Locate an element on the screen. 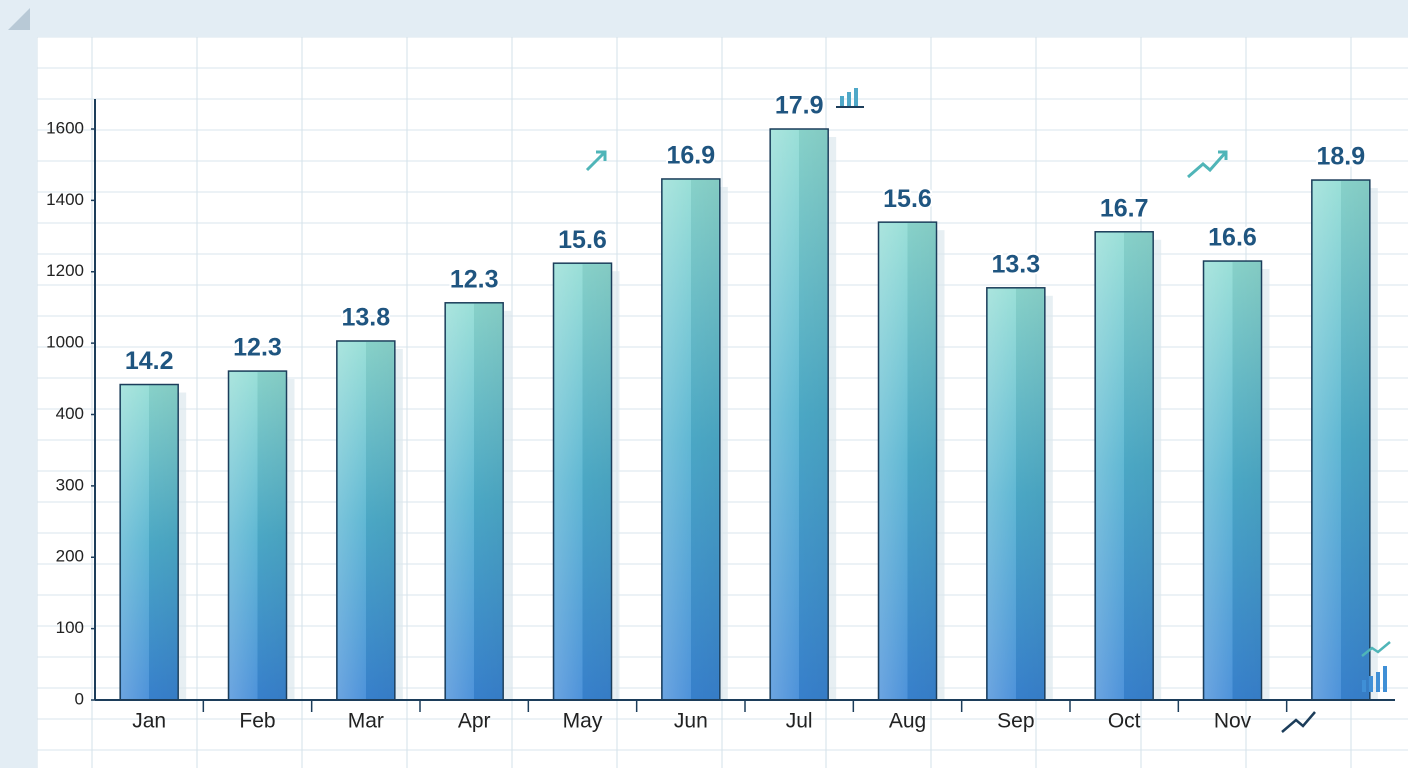  y-tick-label: 1000 is located at coordinates (65, 342).